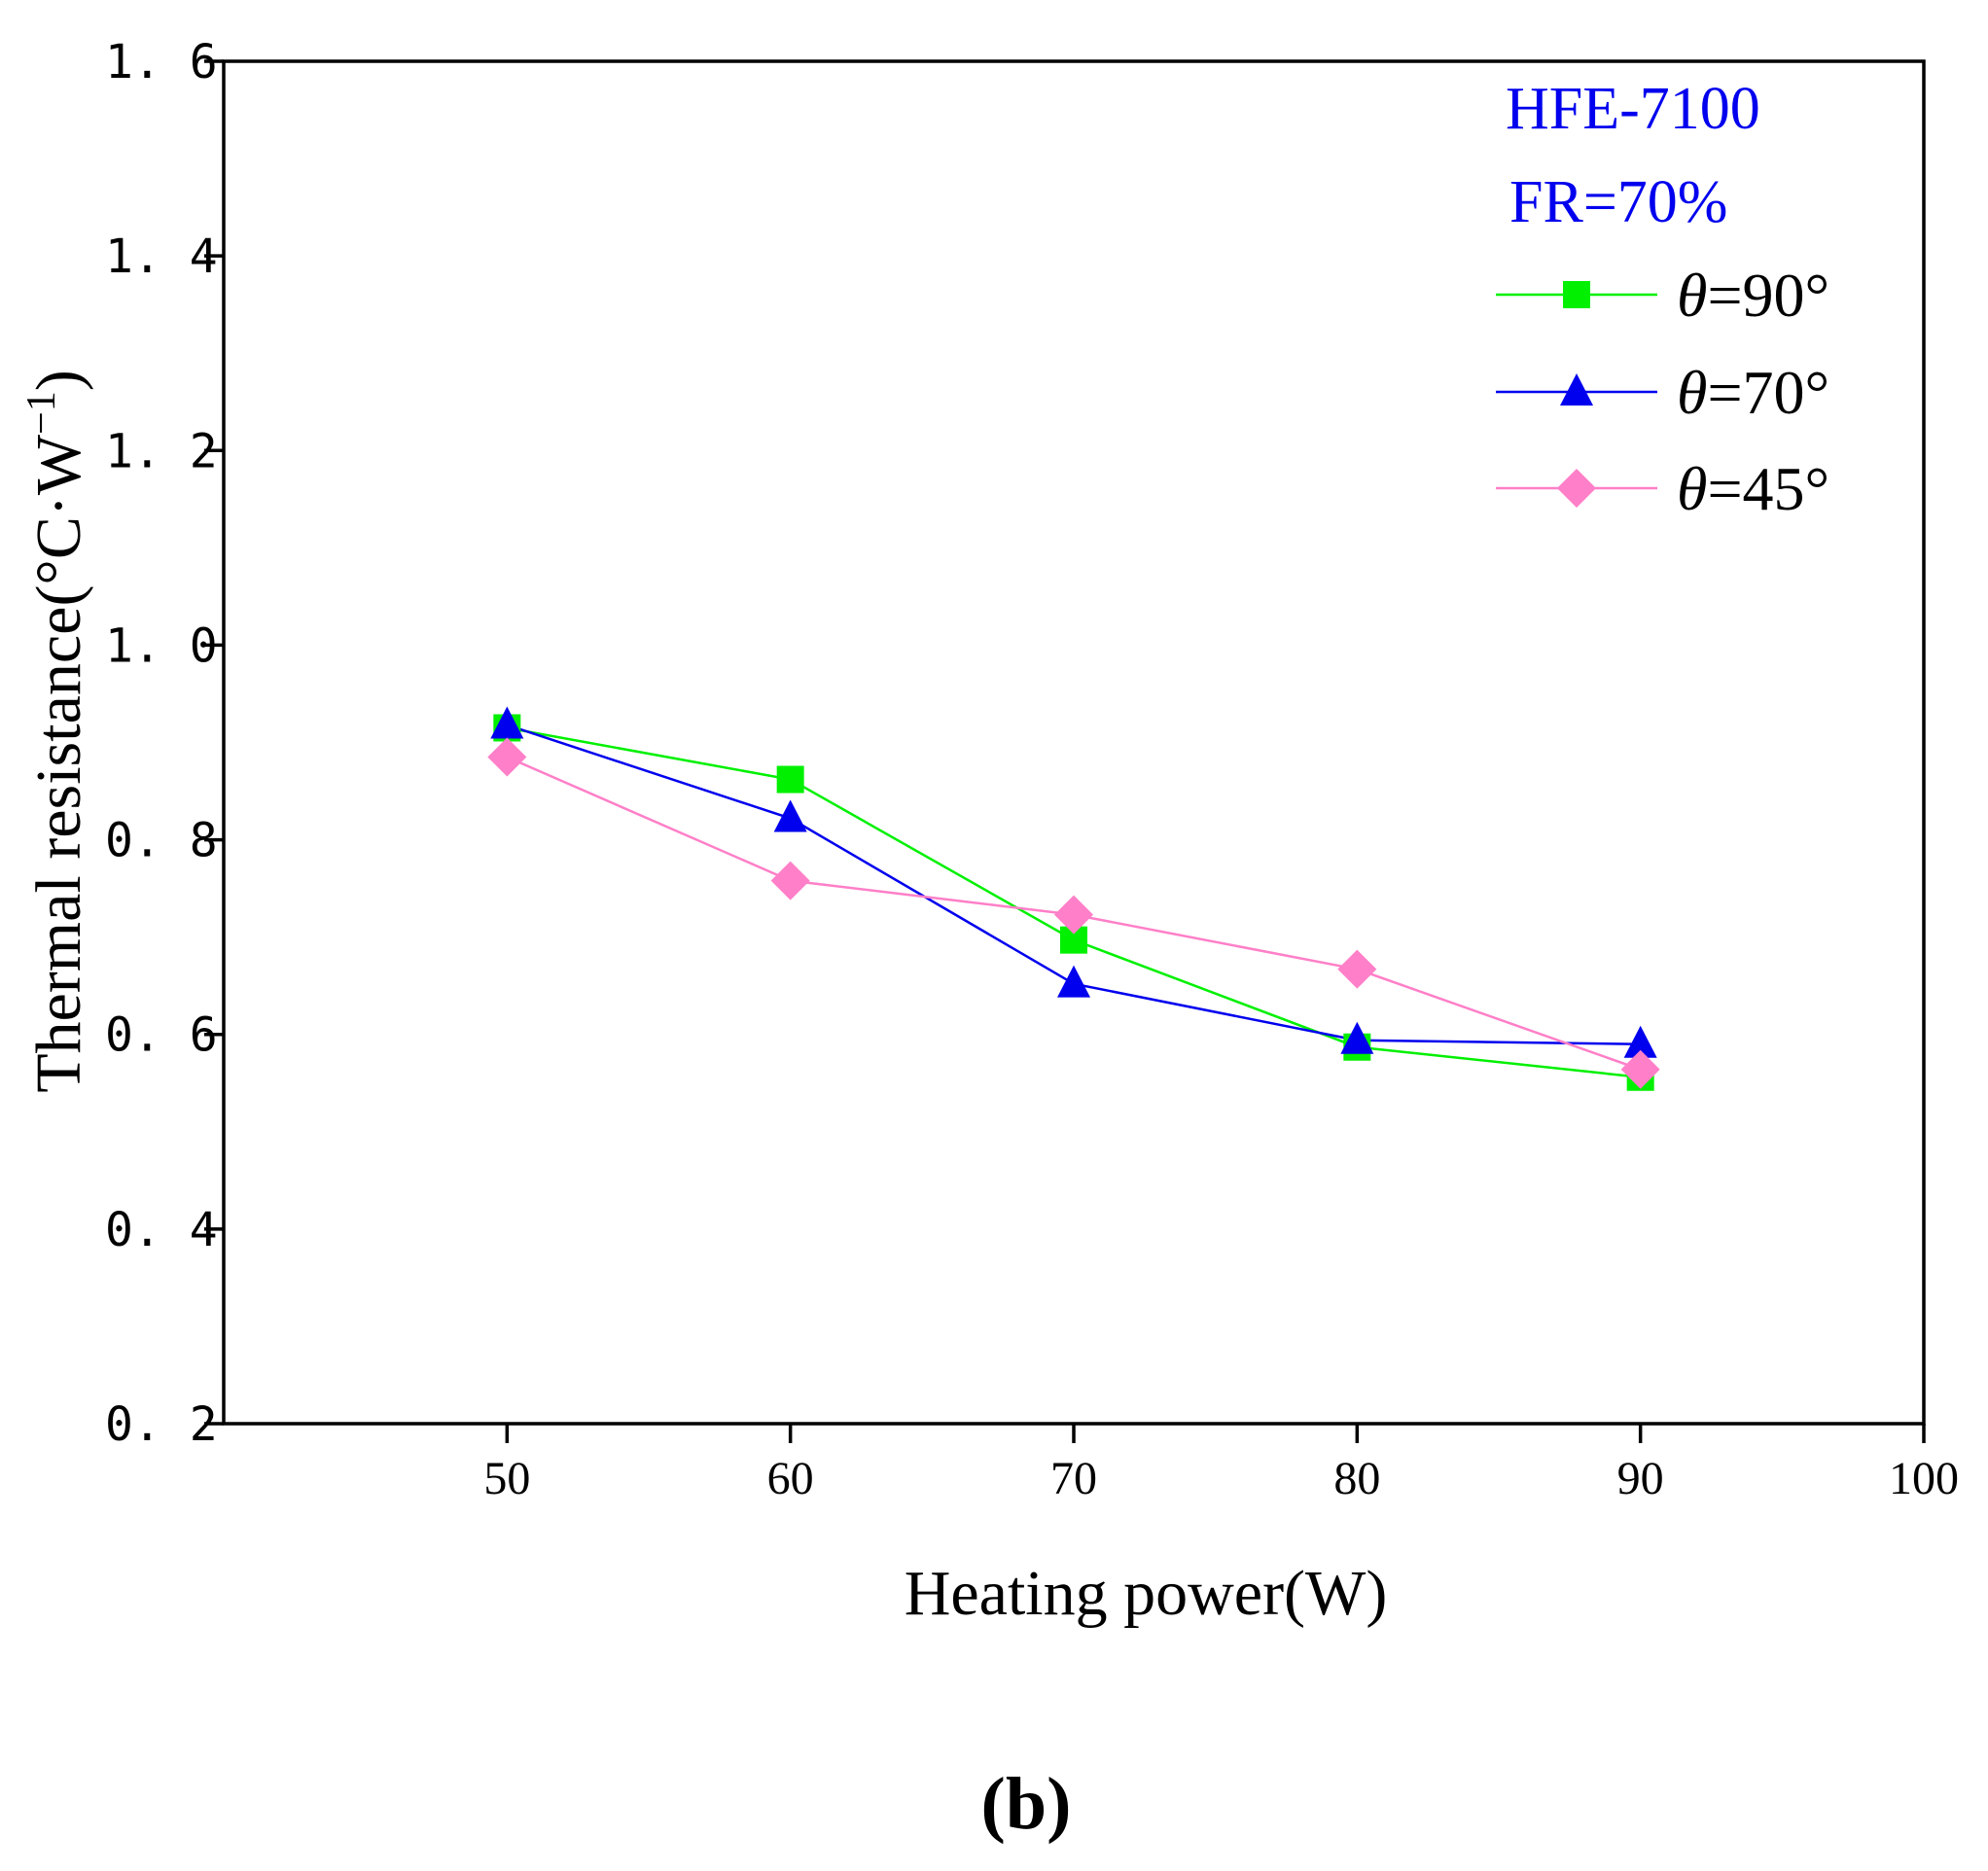 This screenshot has height=1871, width=1988. Describe the element at coordinates (1073, 1478) in the screenshot. I see `x-tick-label: 70` at that location.